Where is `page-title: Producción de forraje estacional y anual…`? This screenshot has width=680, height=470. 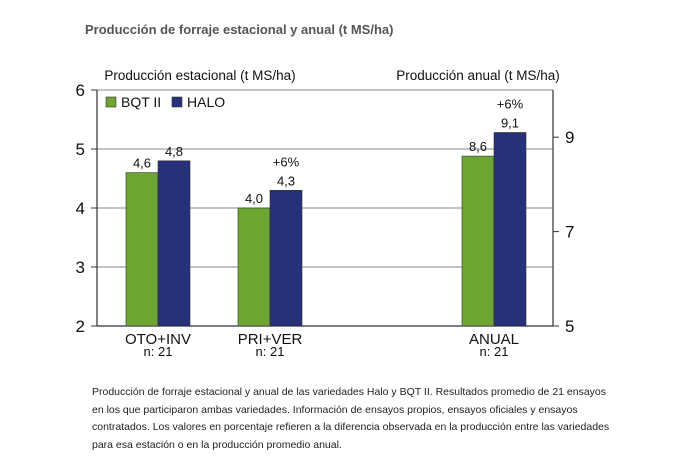 page-title: Producción de forraje estacional y anual… is located at coordinates (239, 29).